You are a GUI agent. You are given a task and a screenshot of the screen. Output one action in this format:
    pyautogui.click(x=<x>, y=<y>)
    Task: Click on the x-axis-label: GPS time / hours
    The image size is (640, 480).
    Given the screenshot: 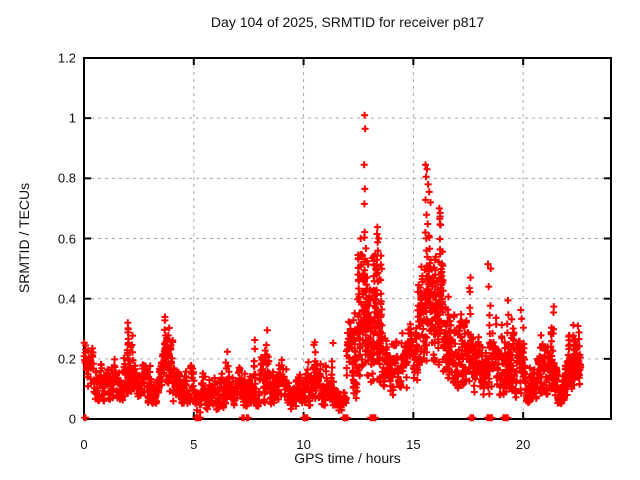 What is the action you would take?
    pyautogui.click(x=347, y=458)
    